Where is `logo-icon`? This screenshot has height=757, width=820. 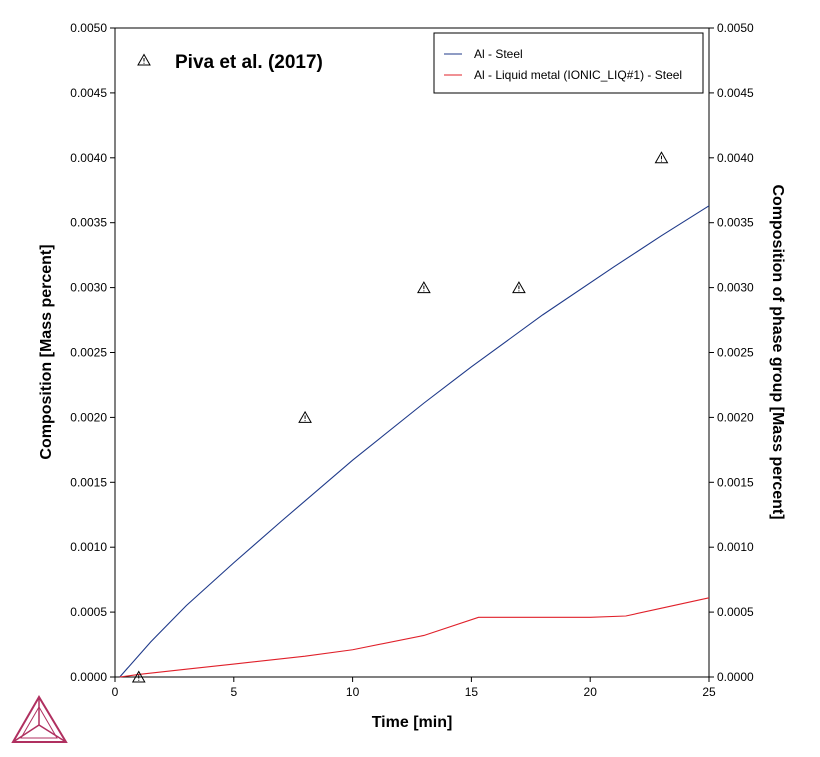 logo-icon is located at coordinates (39, 719).